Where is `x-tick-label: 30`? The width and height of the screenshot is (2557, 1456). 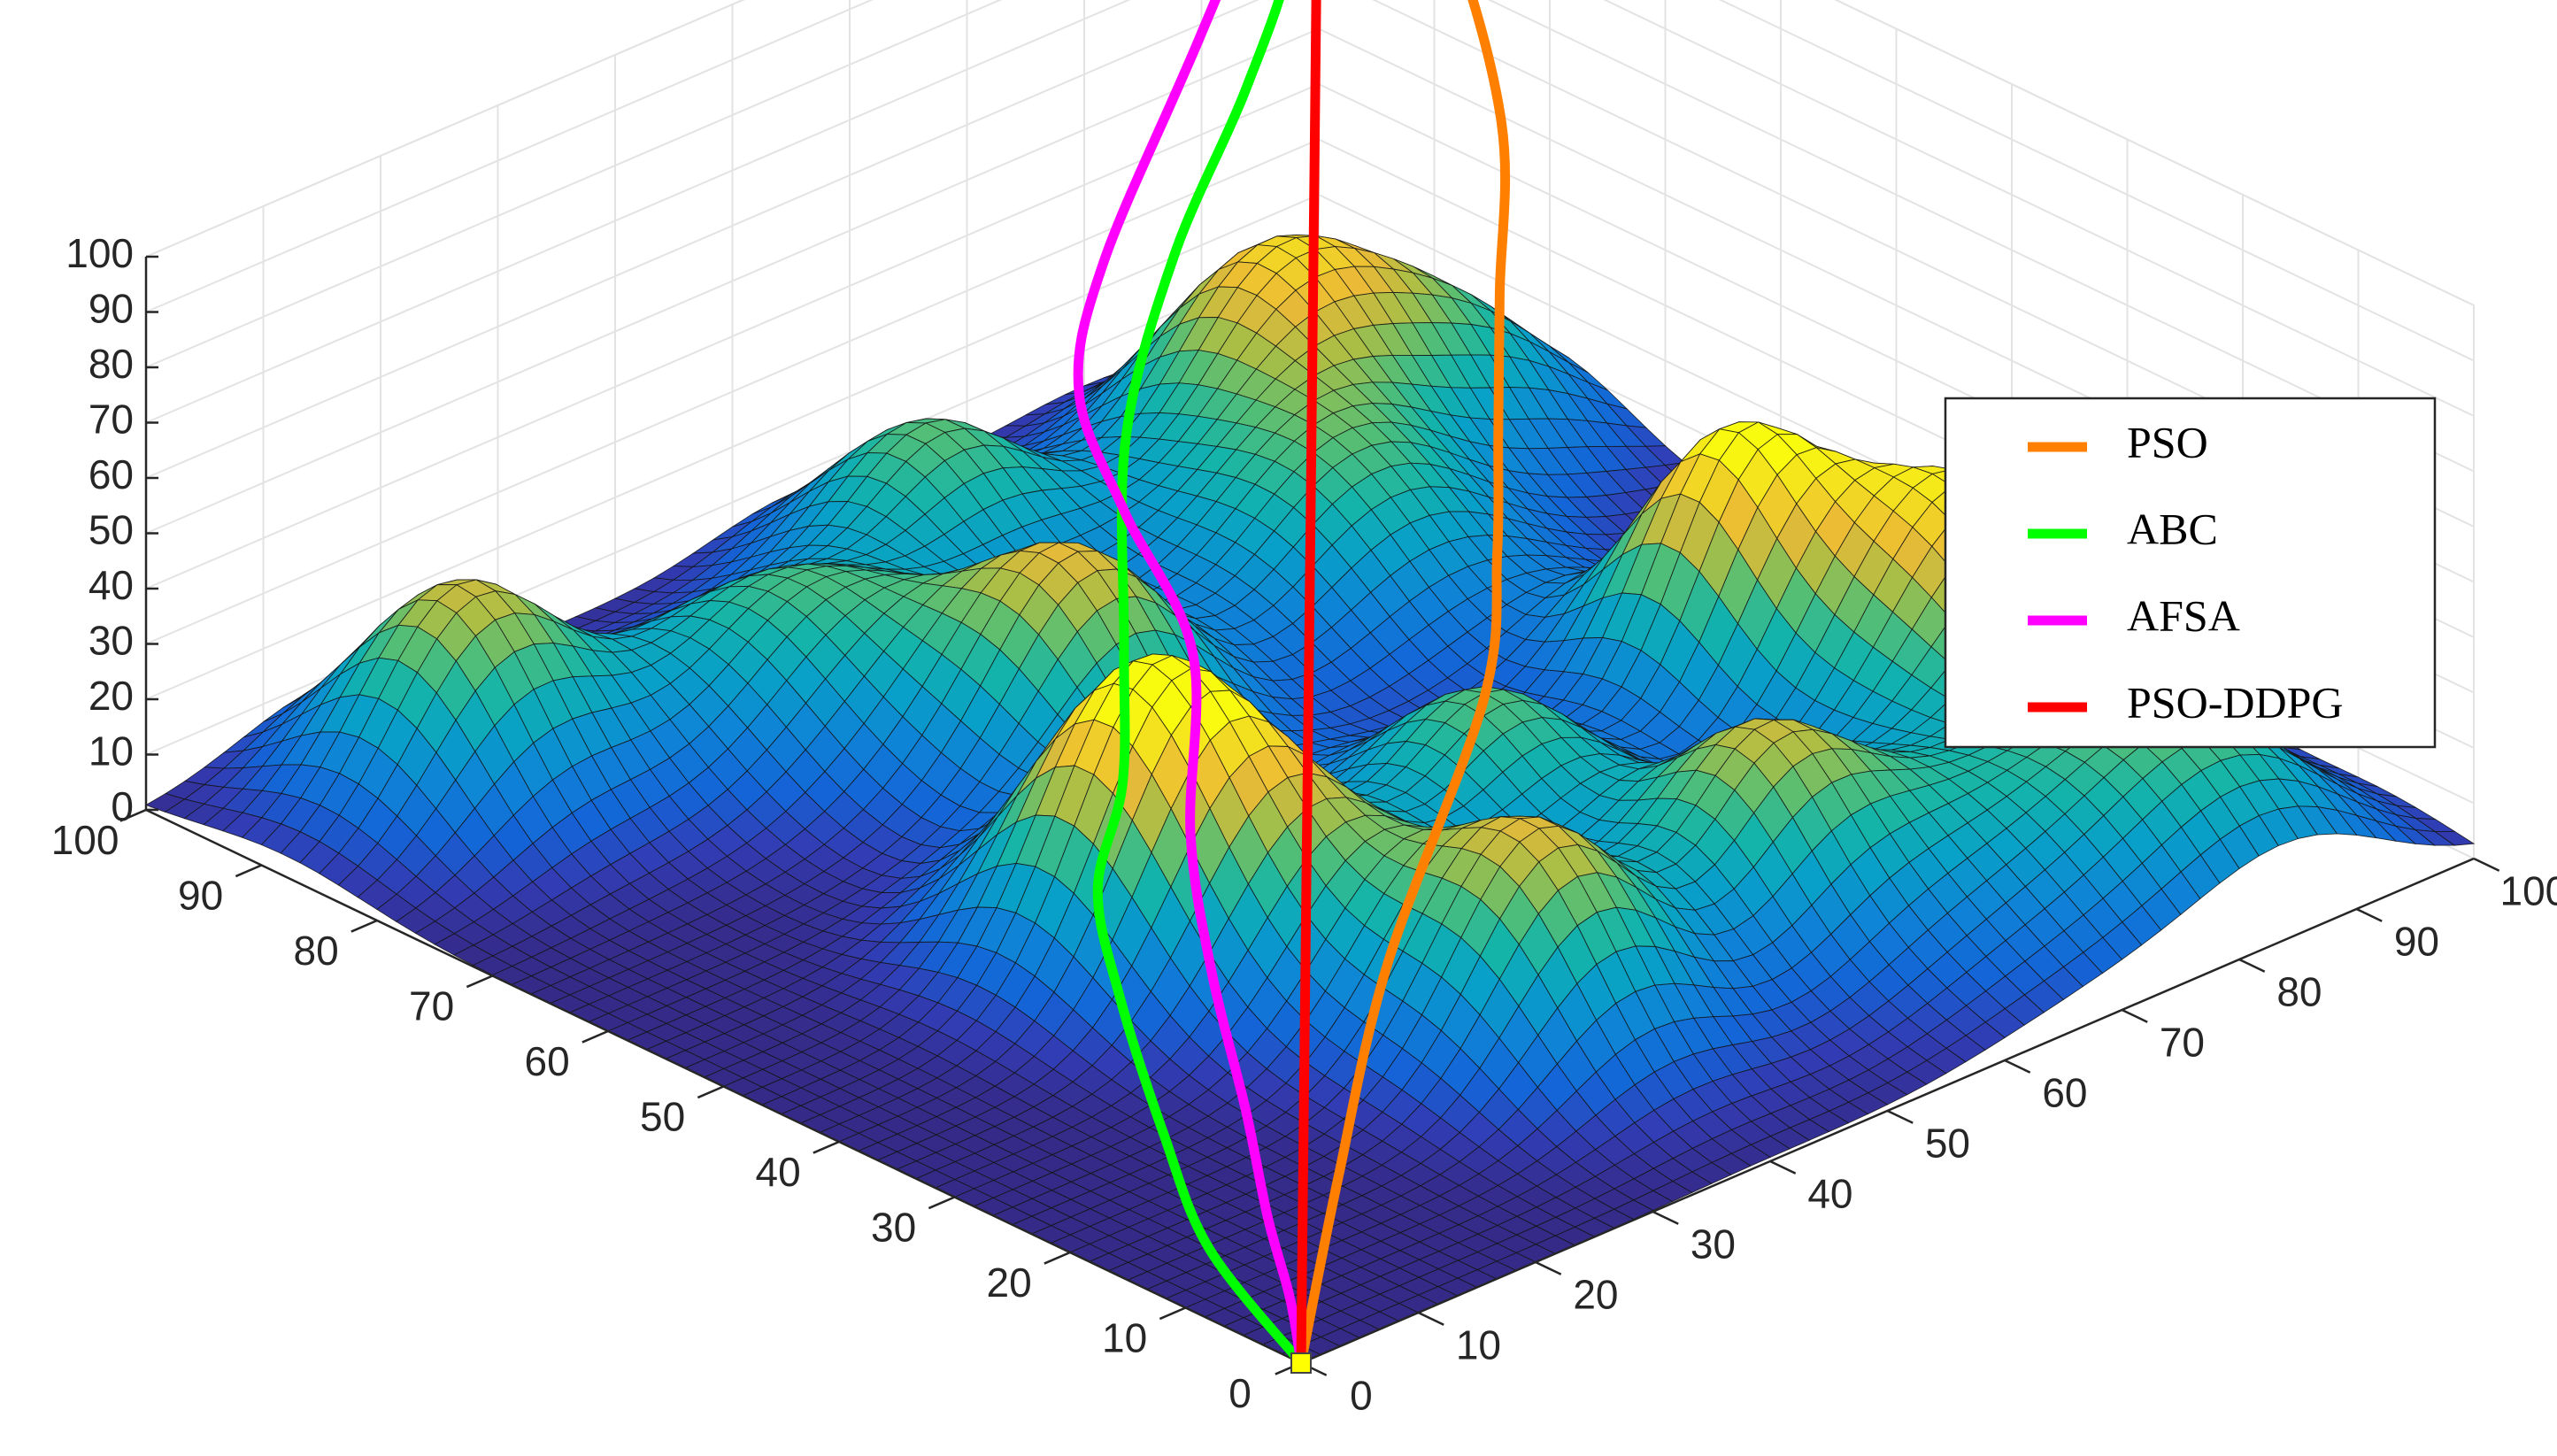 x-tick-label: 30 is located at coordinates (894, 1227).